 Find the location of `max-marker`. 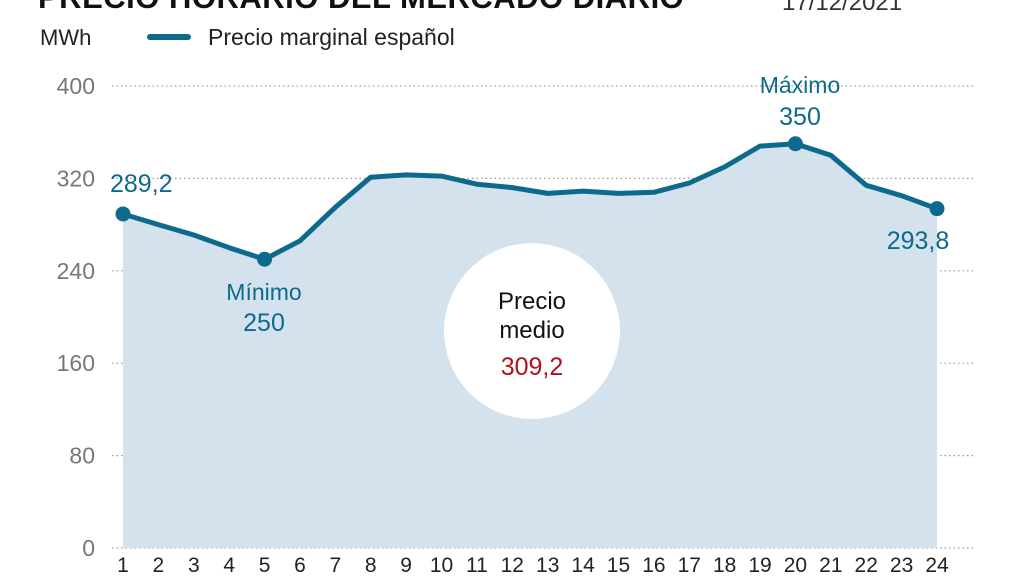

max-marker is located at coordinates (795, 144).